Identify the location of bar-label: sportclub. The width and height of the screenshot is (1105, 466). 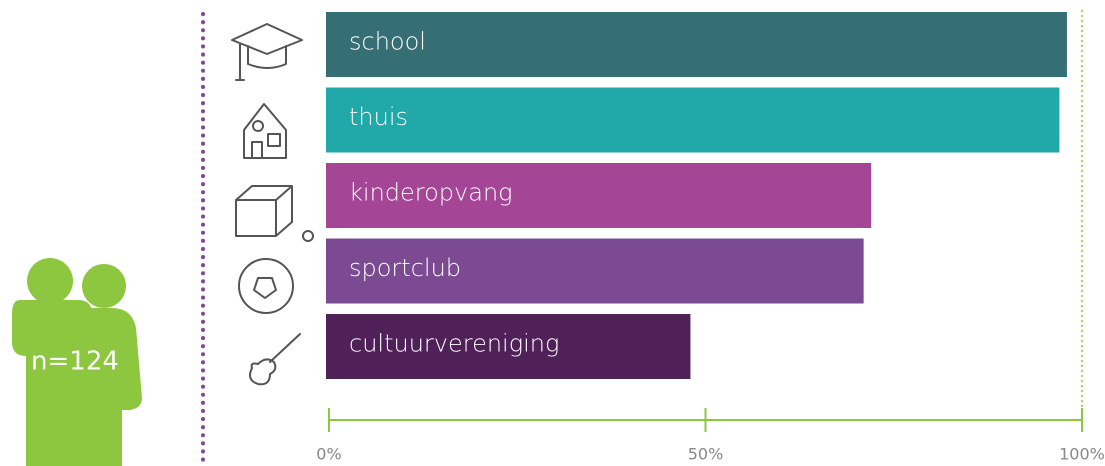
(405, 268).